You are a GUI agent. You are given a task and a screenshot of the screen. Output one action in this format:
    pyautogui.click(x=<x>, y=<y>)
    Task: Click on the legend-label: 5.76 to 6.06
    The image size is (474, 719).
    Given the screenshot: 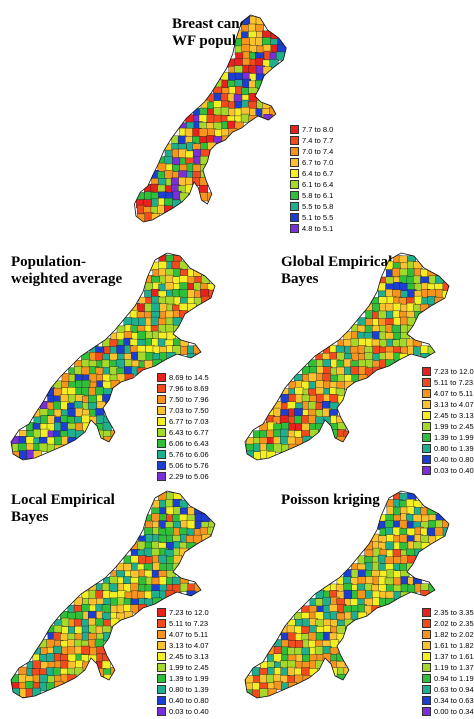 What is the action you would take?
    pyautogui.click(x=189, y=454)
    